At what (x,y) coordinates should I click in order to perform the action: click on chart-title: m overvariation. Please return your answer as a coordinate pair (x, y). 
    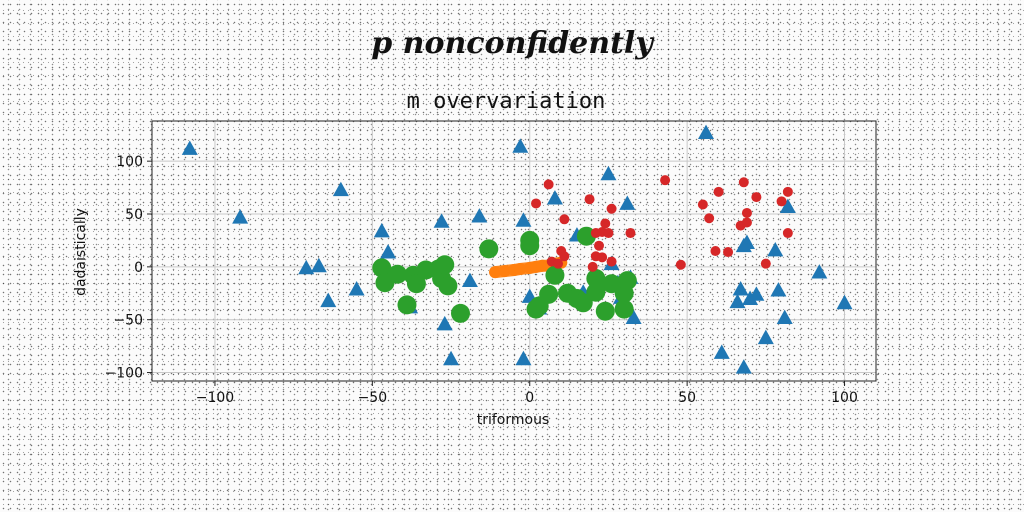
    Looking at the image, I should click on (506, 101).